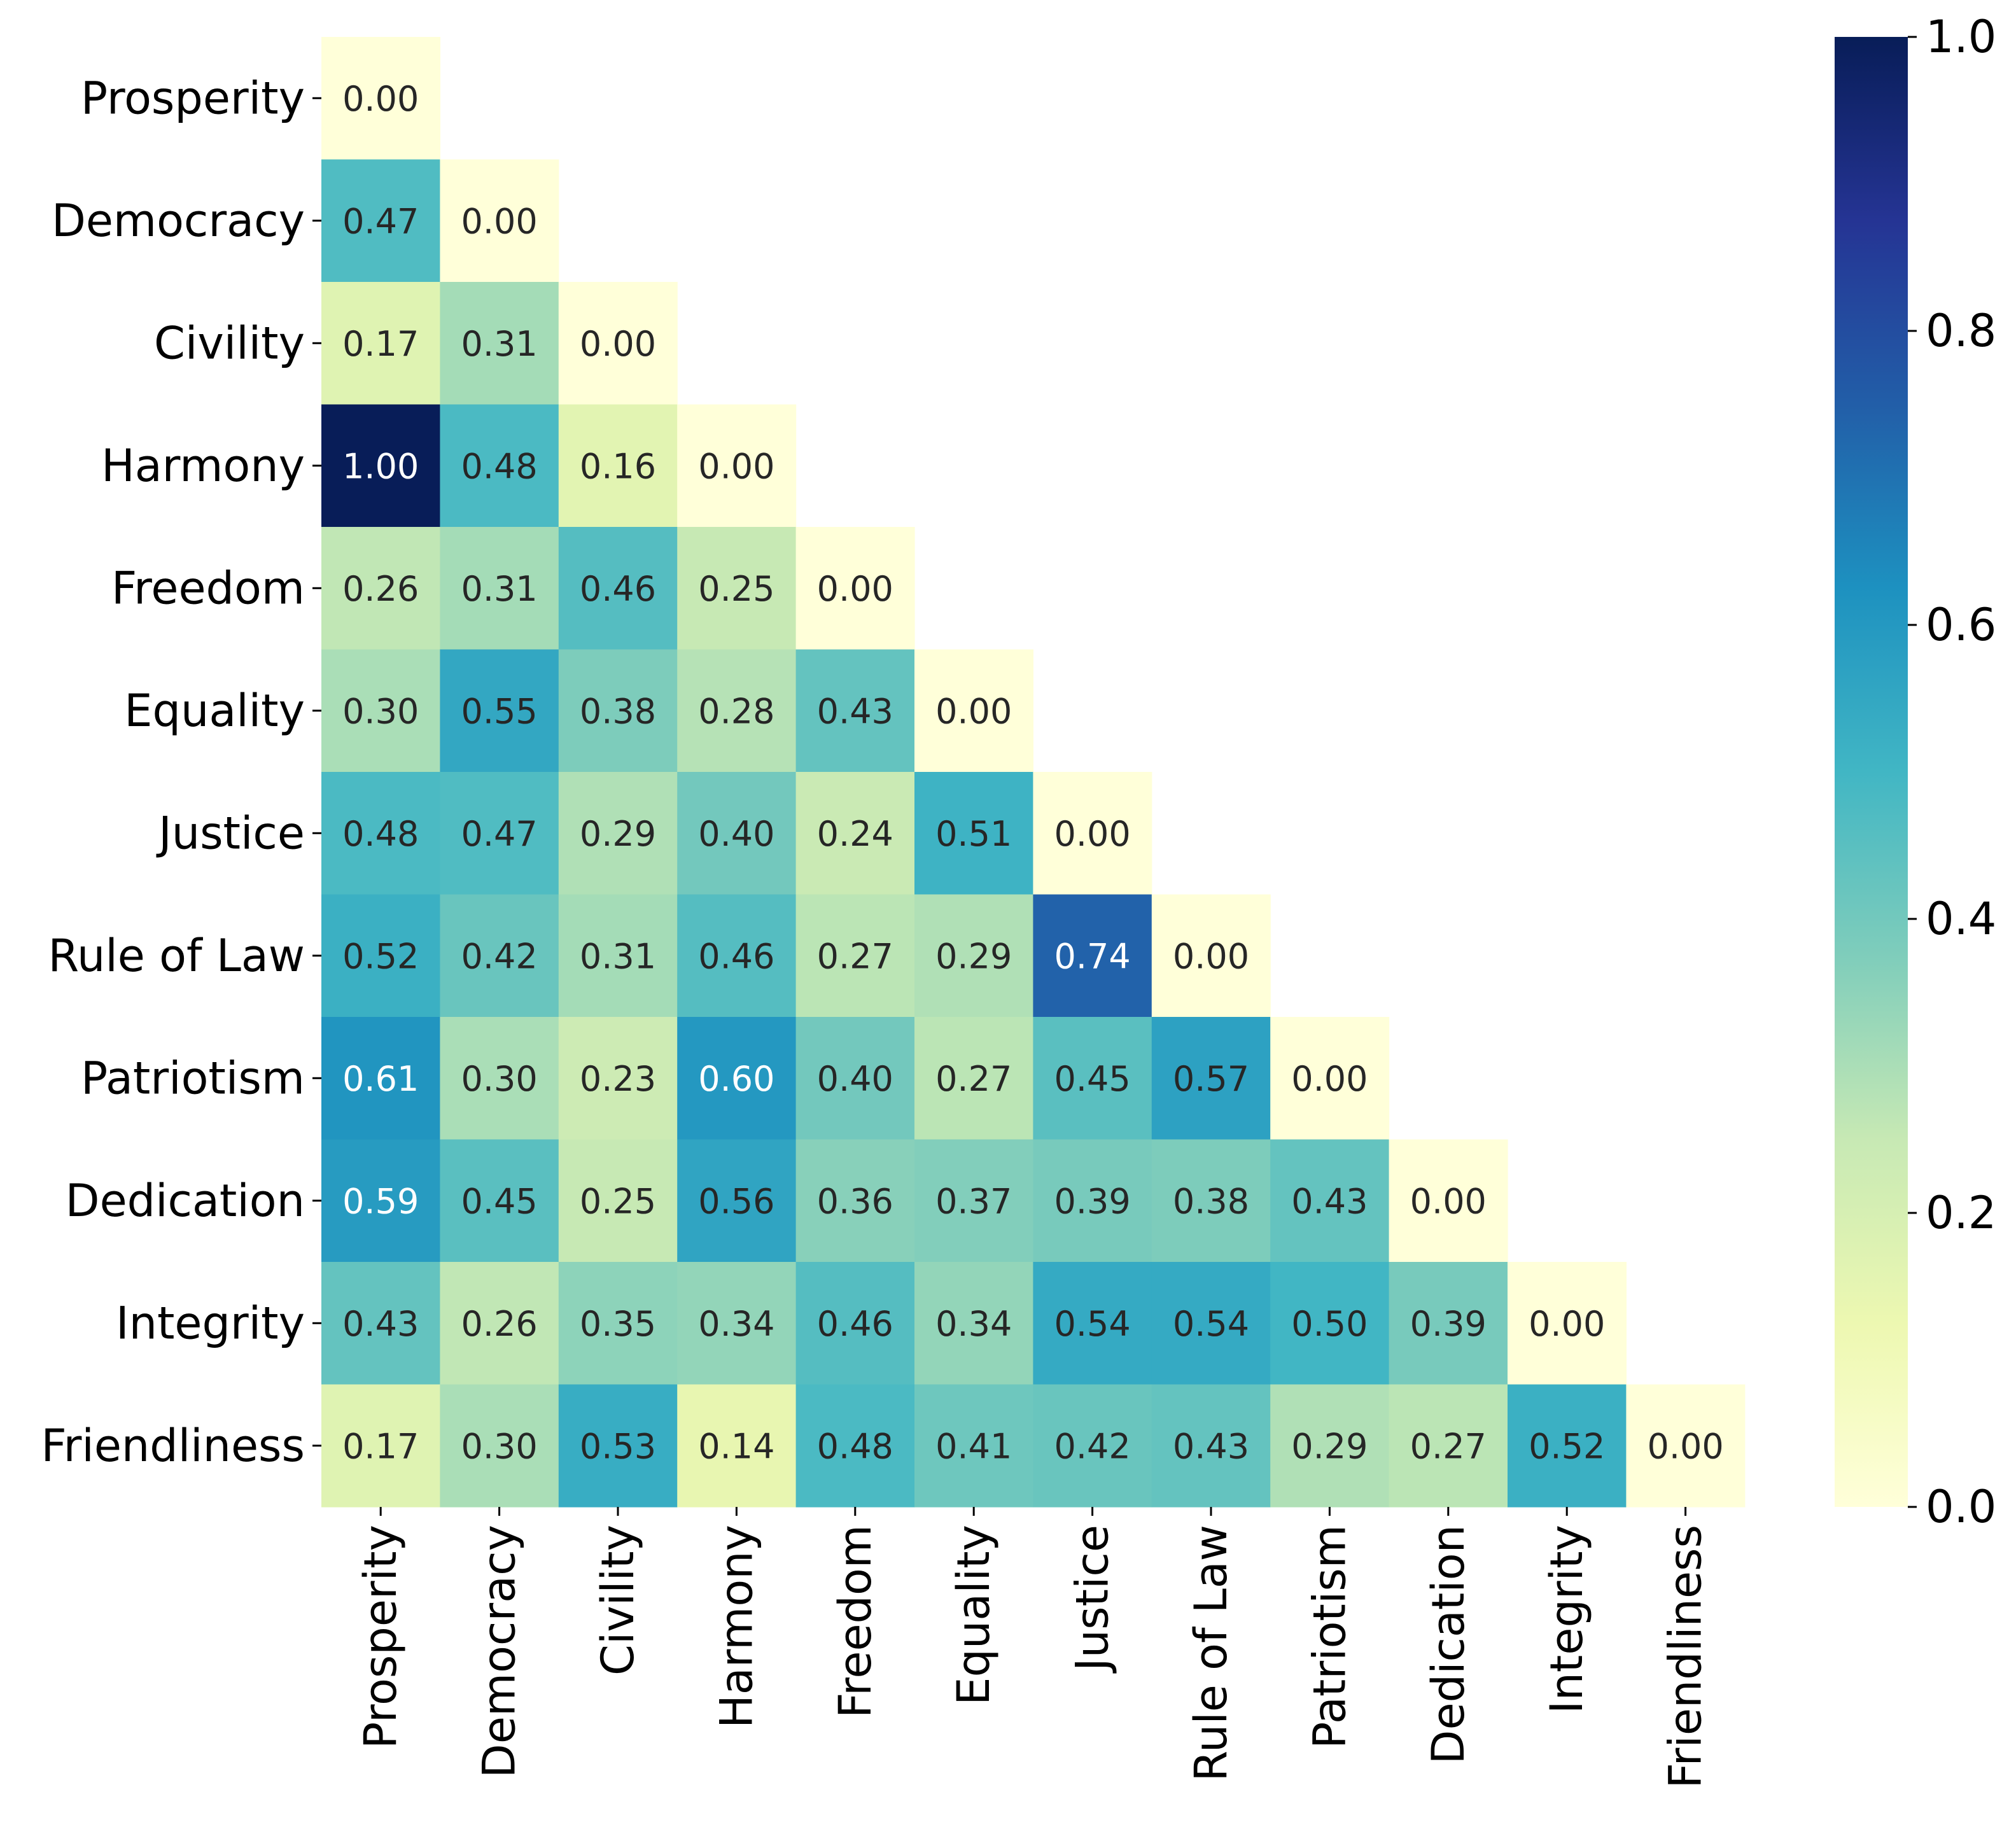 The height and width of the screenshot is (1827, 2016). I want to click on cell-label-dedication-prosperity: 0.59, so click(380, 1201).